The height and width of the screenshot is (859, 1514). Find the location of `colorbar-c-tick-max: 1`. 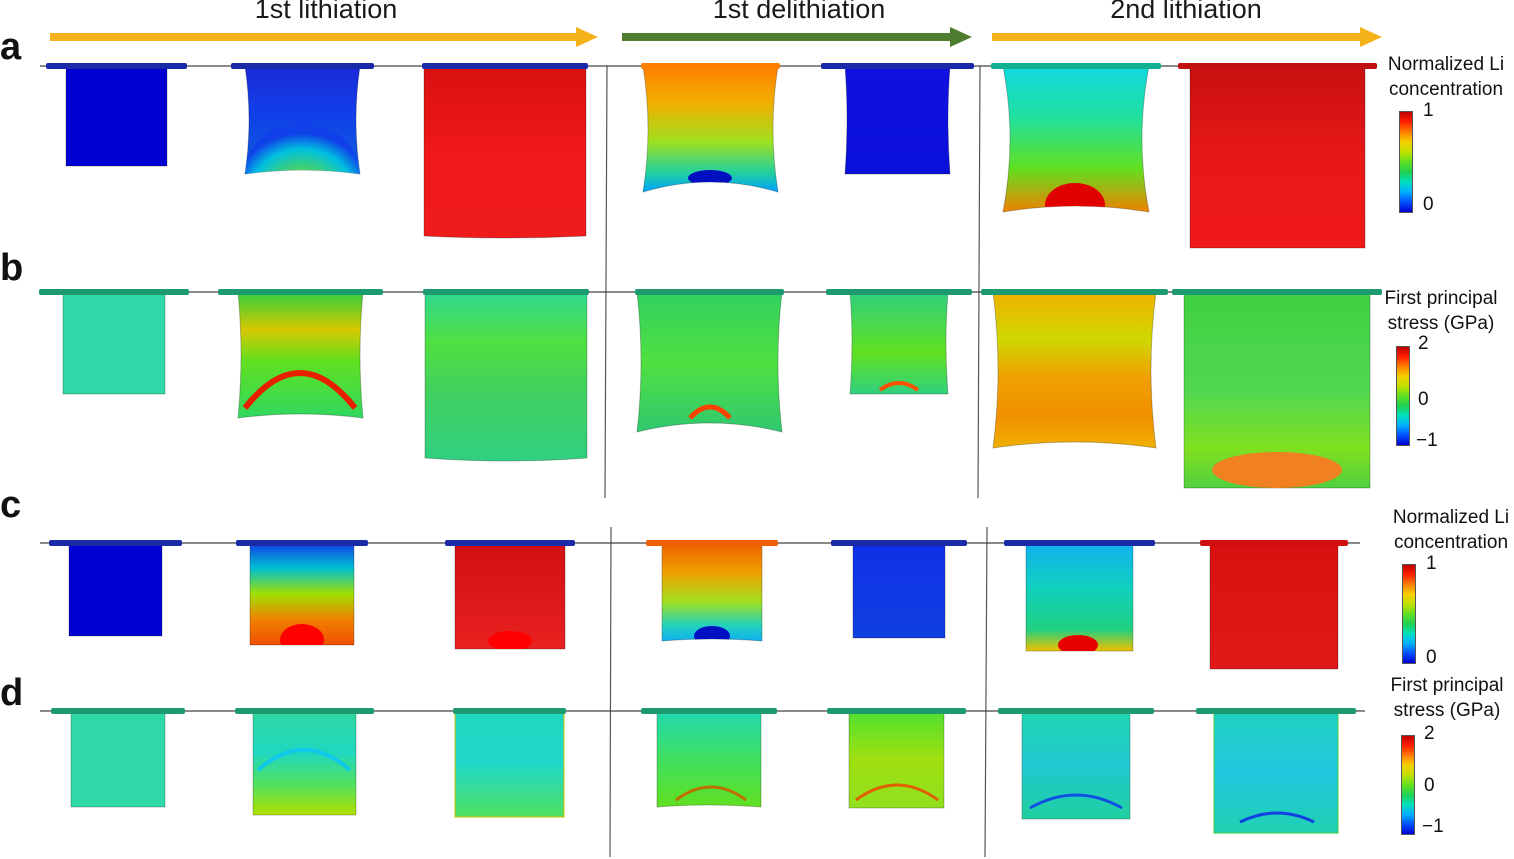

colorbar-c-tick-max: 1 is located at coordinates (1431, 563).